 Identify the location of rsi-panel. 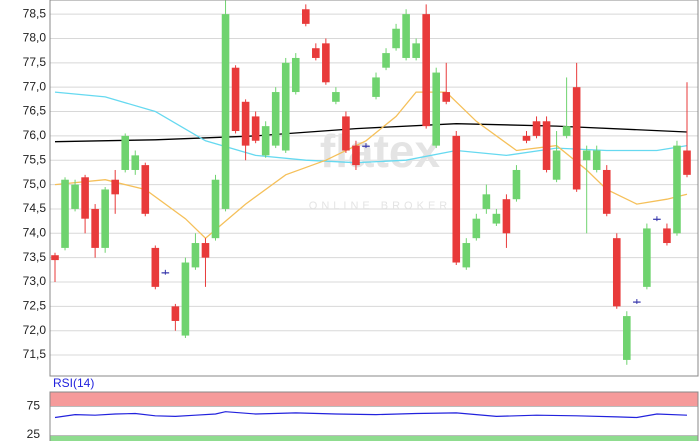
(374, 416).